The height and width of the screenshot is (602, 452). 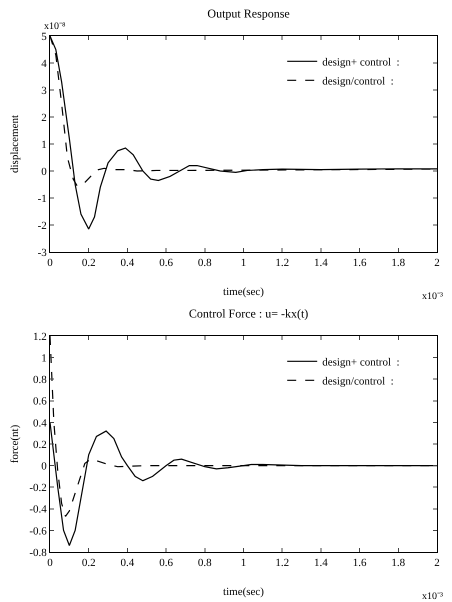 I want to click on y-tick-label: -0.4, so click(x=38, y=510).